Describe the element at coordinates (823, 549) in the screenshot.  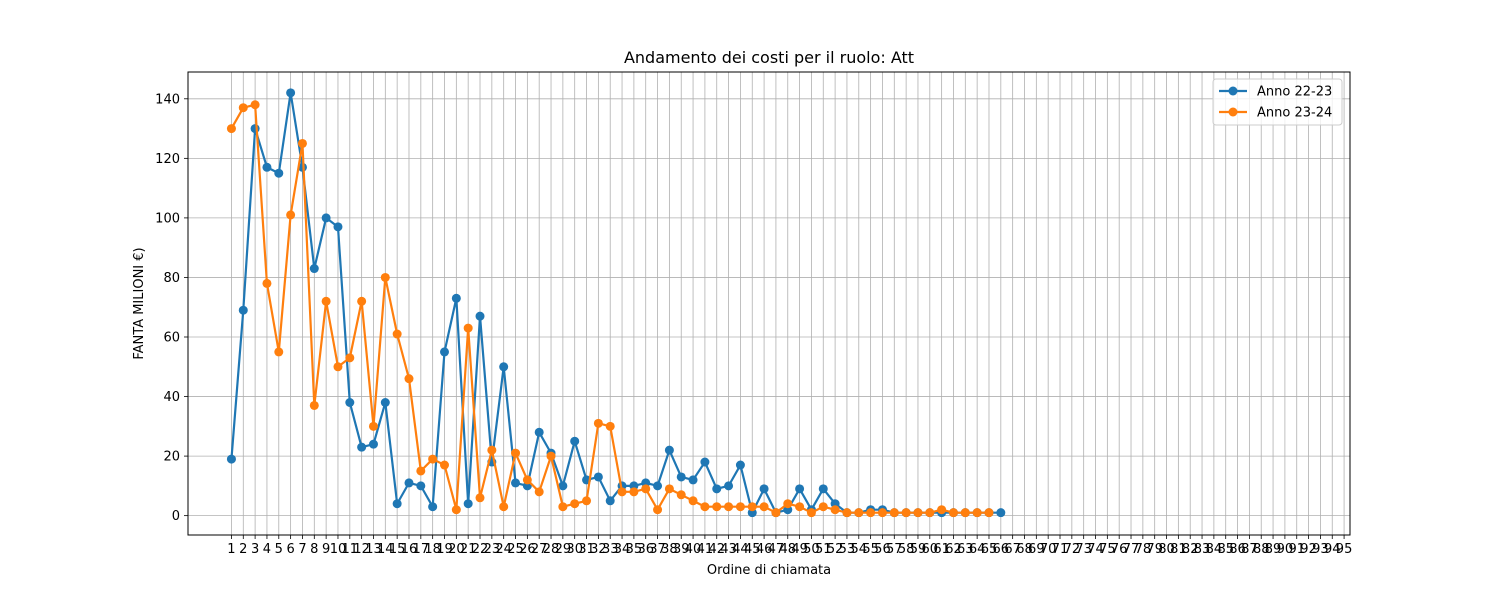
I see `x-tick-label: 51` at that location.